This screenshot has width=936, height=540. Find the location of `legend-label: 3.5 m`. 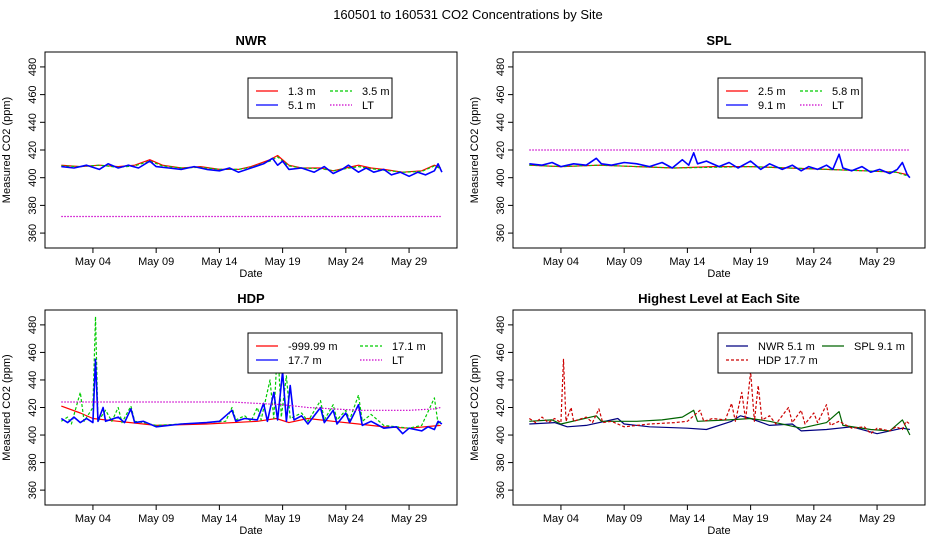

legend-label: 3.5 m is located at coordinates (376, 92).